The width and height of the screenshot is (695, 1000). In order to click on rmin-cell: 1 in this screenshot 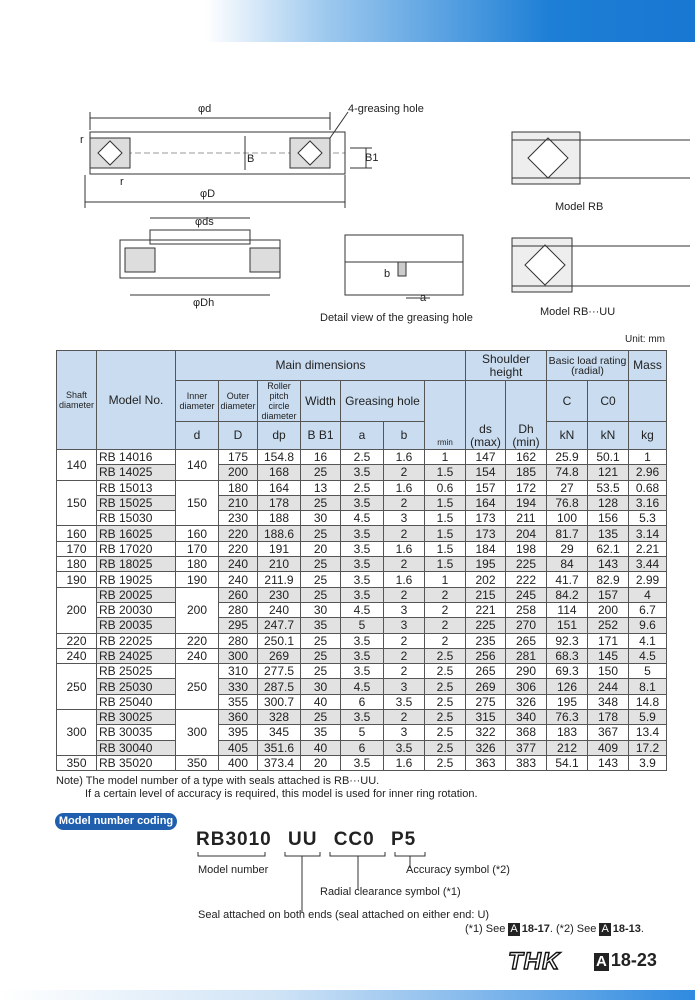, I will do `click(445, 579)`.